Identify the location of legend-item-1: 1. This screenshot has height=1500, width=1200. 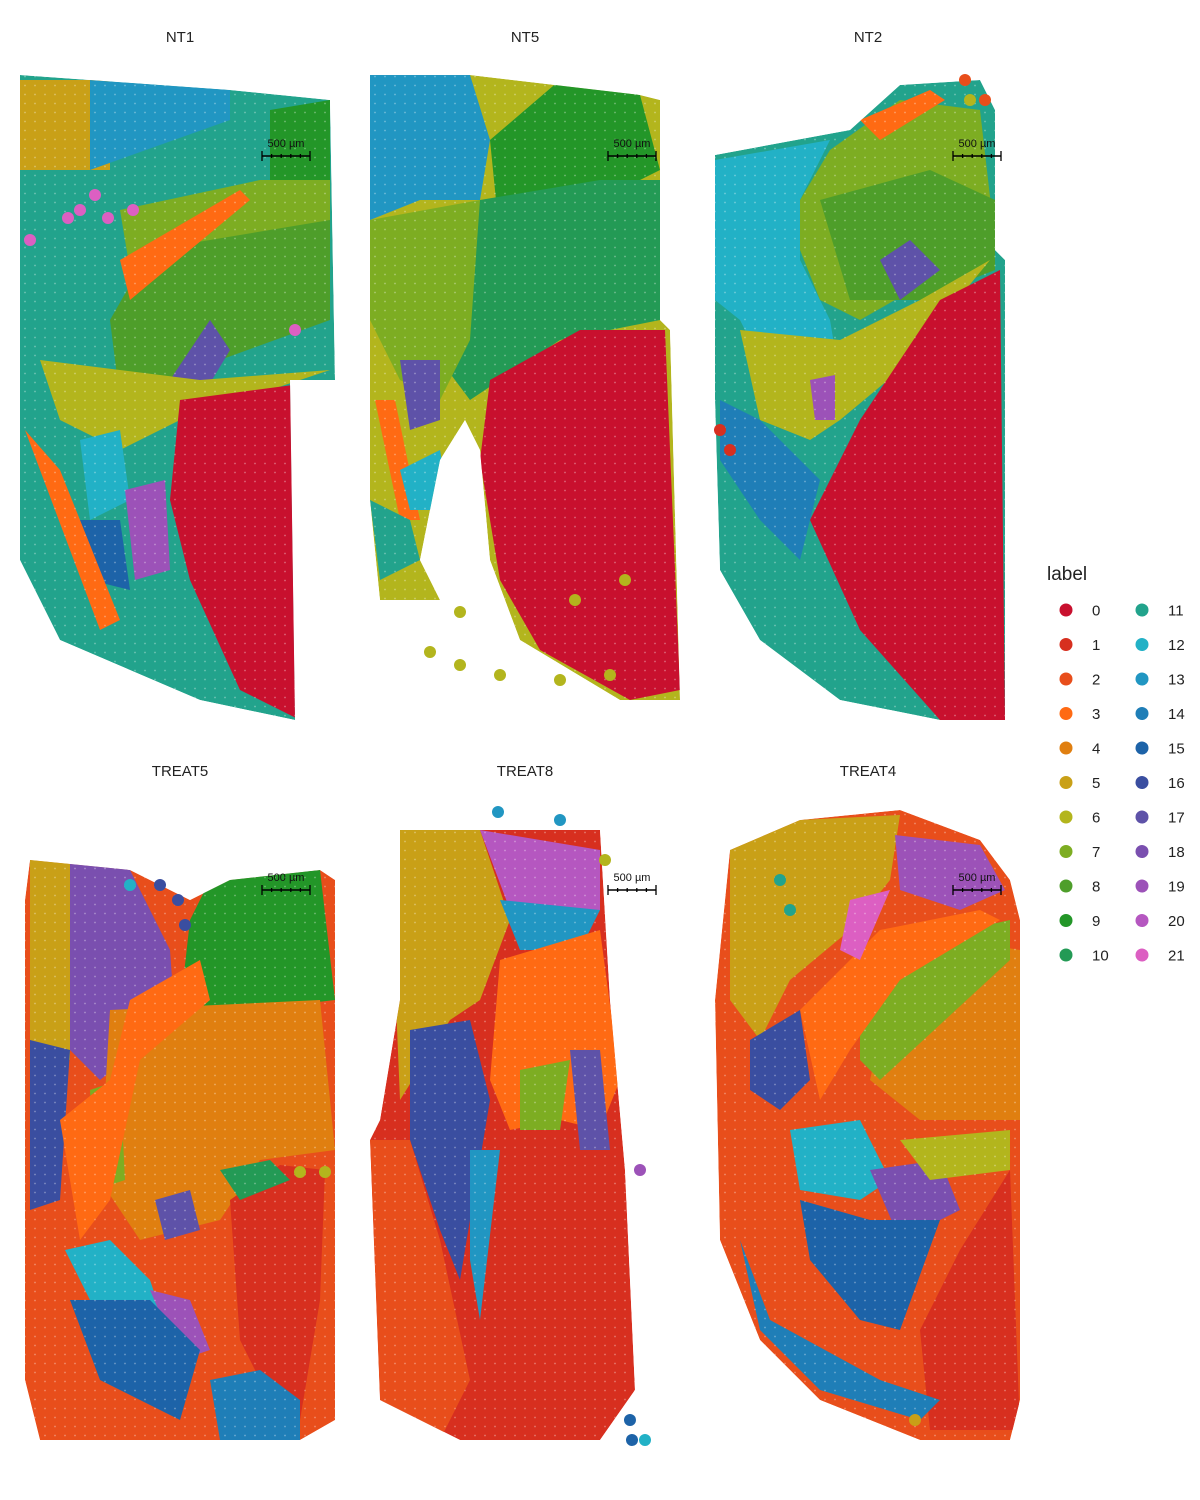
(1079, 645).